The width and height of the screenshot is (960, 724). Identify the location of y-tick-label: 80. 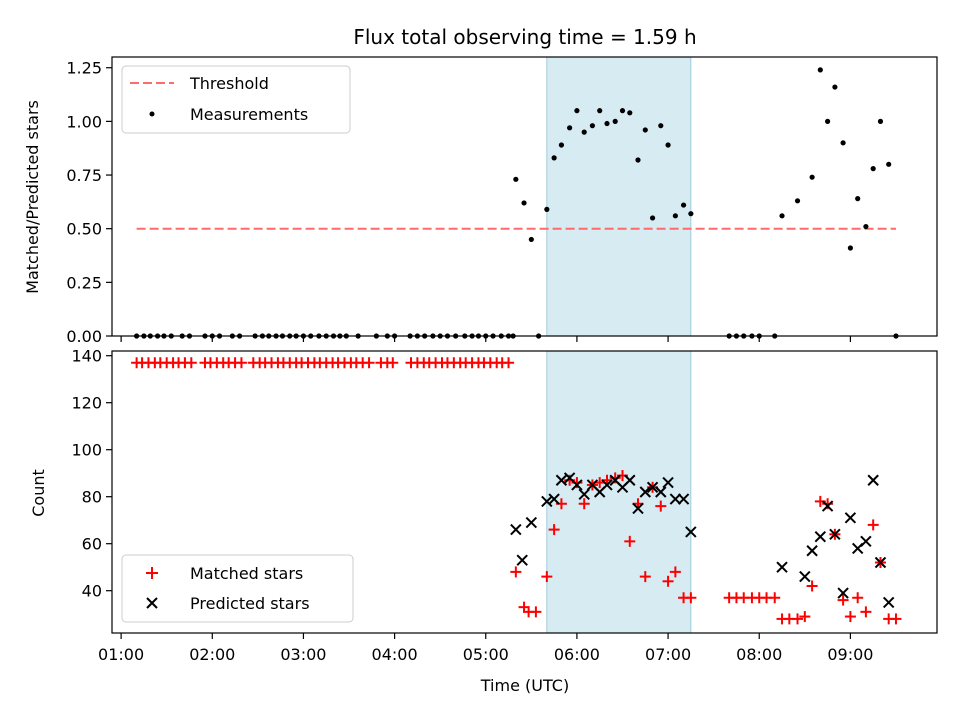
(92, 497).